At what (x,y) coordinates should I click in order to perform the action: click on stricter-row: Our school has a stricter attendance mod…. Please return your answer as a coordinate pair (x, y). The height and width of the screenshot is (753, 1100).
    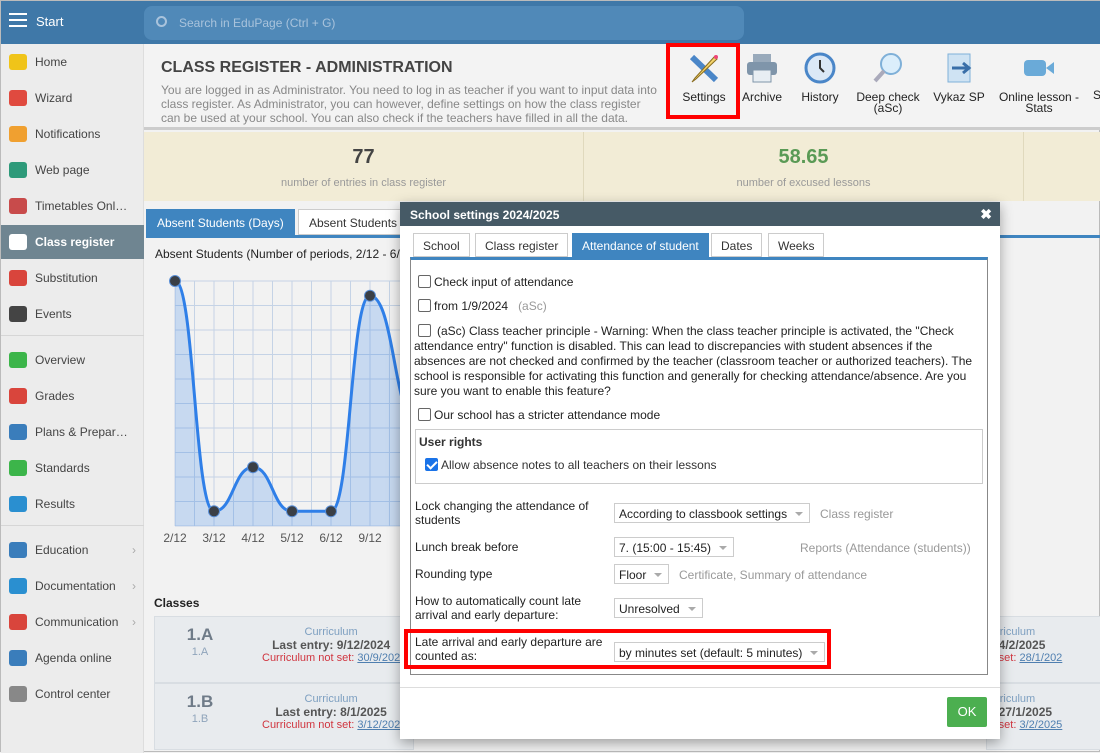
    Looking at the image, I should click on (539, 415).